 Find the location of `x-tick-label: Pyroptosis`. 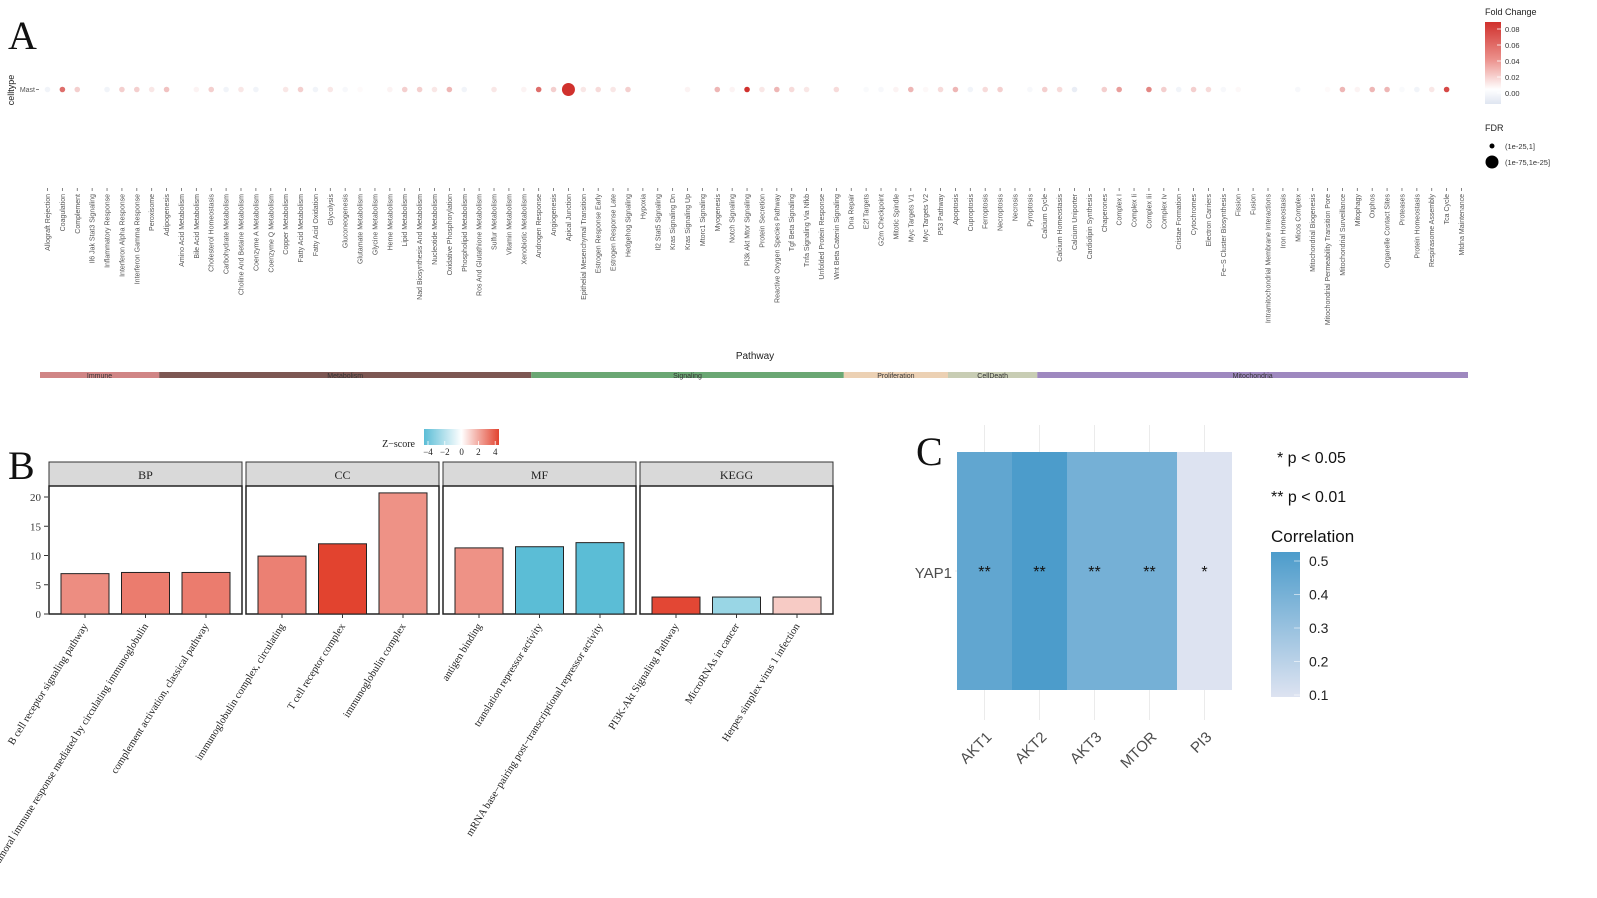

x-tick-label: Pyroptosis is located at coordinates (1030, 210).